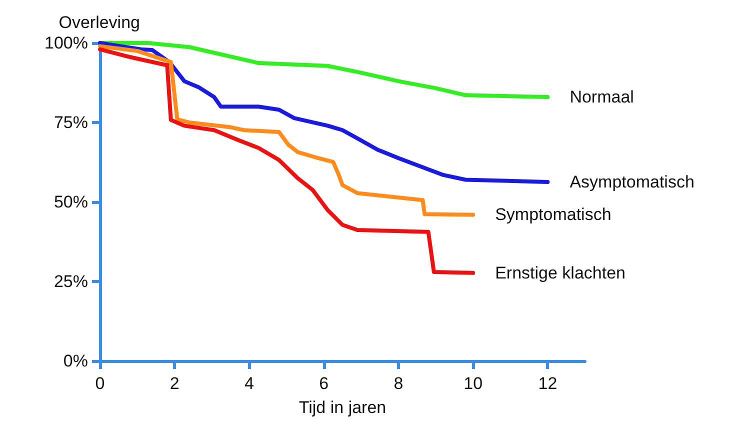  What do you see at coordinates (324, 383) in the screenshot?
I see `x-tick-label: 6` at bounding box center [324, 383].